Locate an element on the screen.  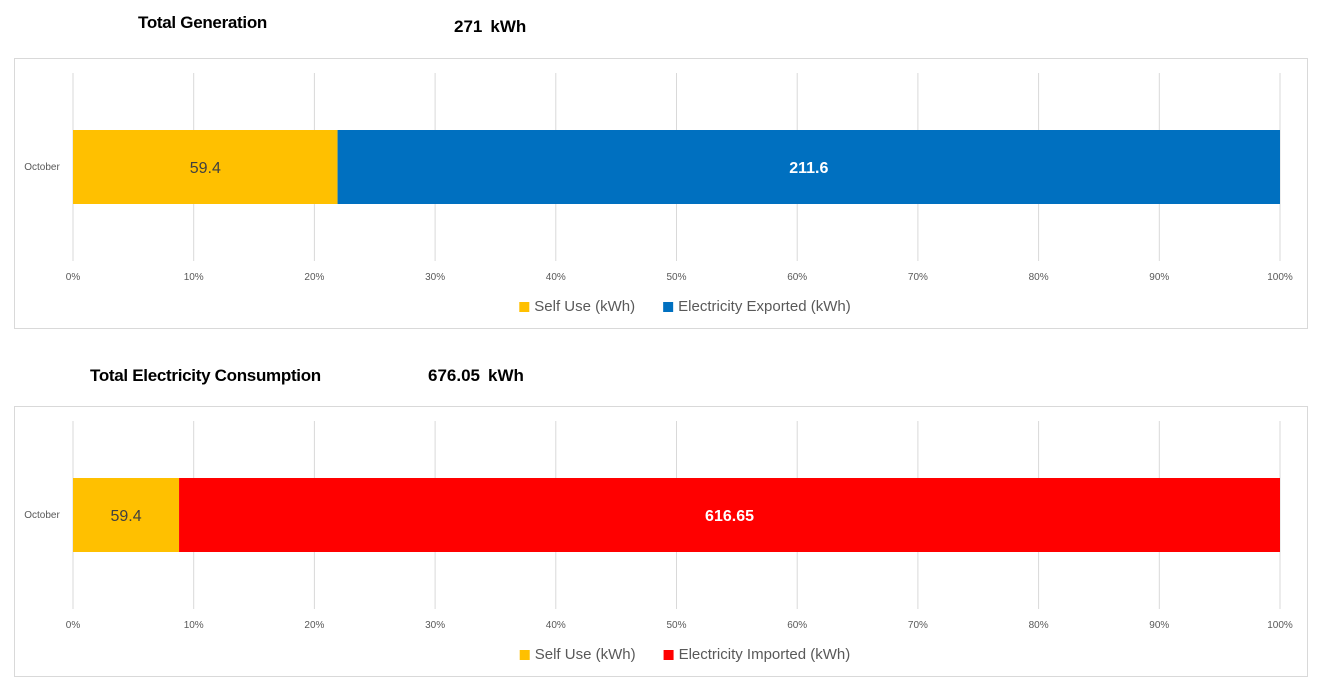
total-consumption-value: 676.05 kWh is located at coordinates (476, 376).